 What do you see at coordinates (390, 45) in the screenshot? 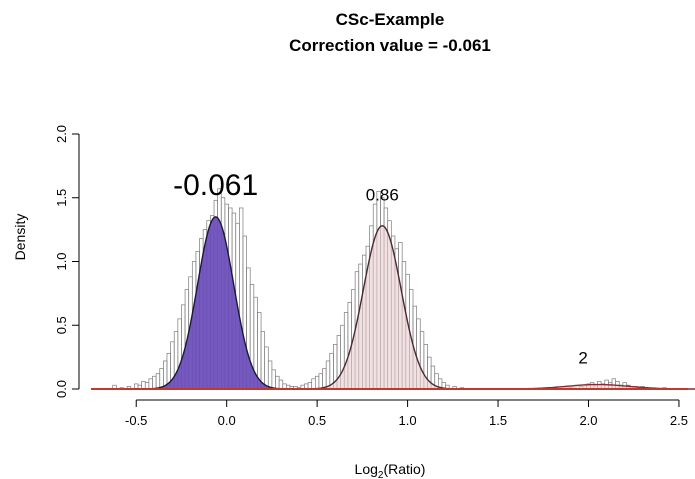
I see `chart-subtitle: Correction value = -0.061` at bounding box center [390, 45].